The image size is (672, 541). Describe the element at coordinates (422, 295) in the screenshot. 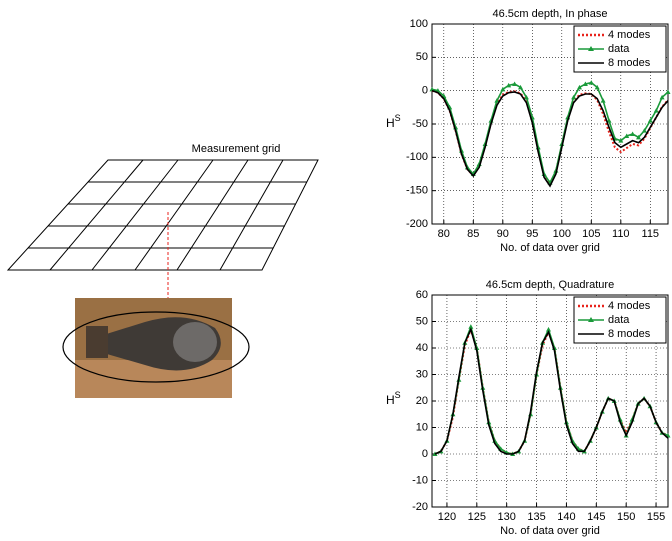

I see `y-tick-label: 60` at that location.